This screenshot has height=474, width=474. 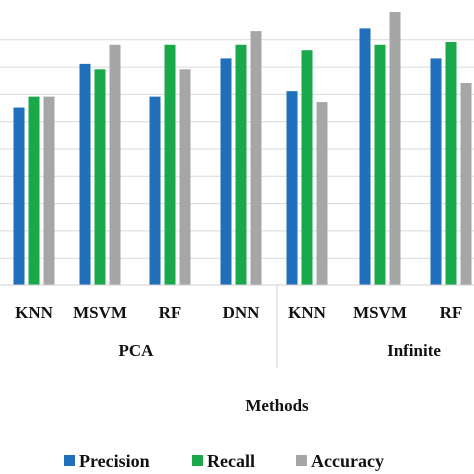 I want to click on legend-label-precision: Precision, so click(x=114, y=461).